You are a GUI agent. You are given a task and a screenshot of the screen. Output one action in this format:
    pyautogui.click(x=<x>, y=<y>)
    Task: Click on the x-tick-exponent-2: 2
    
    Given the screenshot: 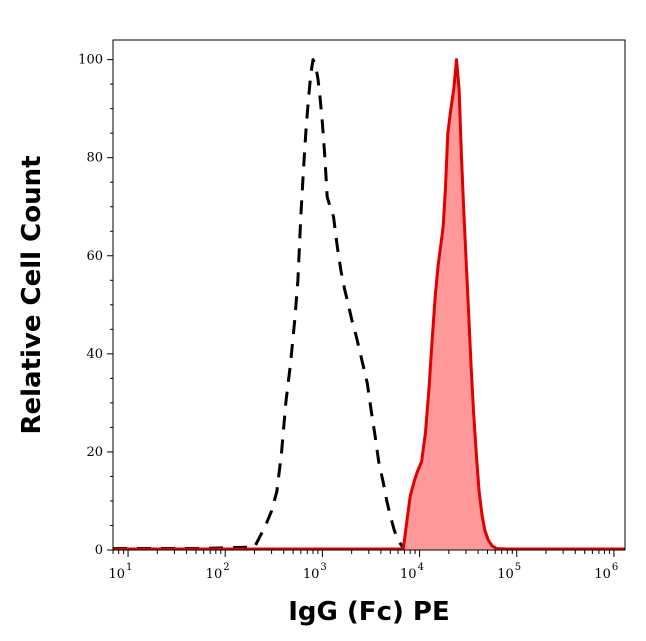 What is the action you would take?
    pyautogui.click(x=226, y=567)
    